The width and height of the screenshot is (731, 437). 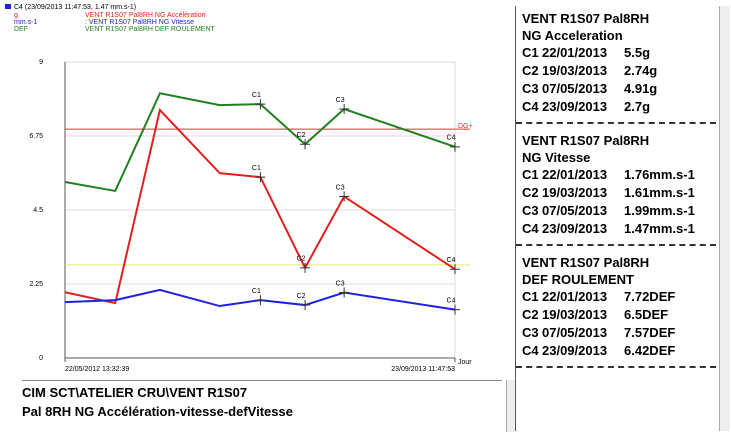 I want to click on cell: 1.47mm.s-1, so click(x=659, y=228).